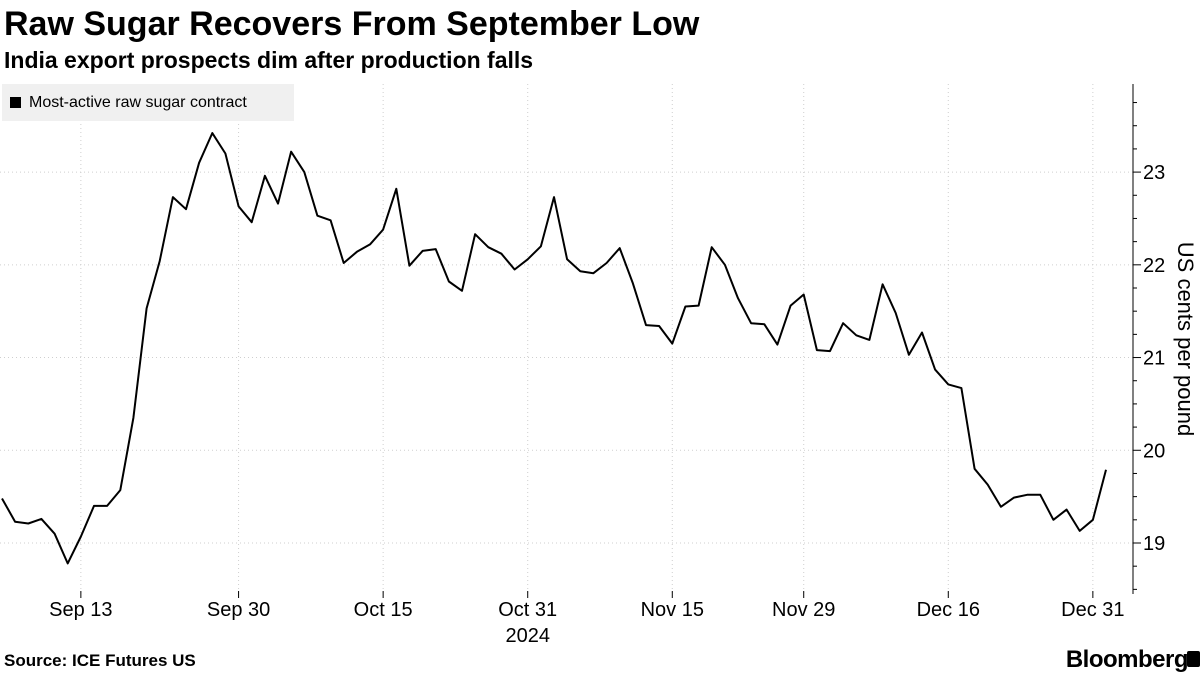 Image resolution: width=1200 pixels, height=675 pixels. I want to click on legend: Most-active raw sugar contract, so click(148, 102).